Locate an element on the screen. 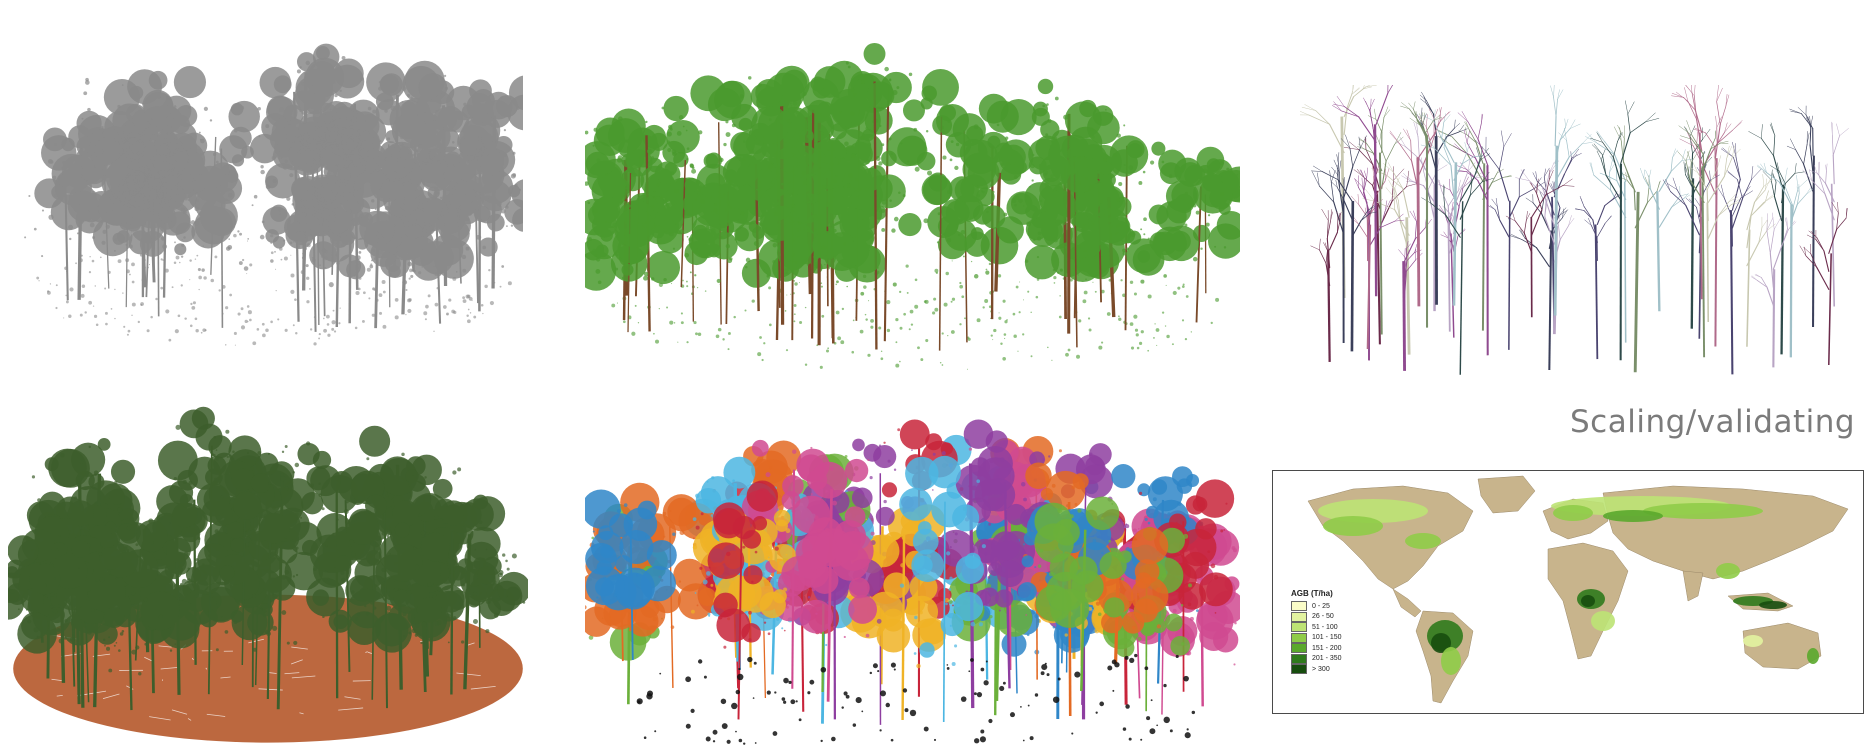 The height and width of the screenshot is (756, 1876). world-map-image is located at coordinates (1578, 589).